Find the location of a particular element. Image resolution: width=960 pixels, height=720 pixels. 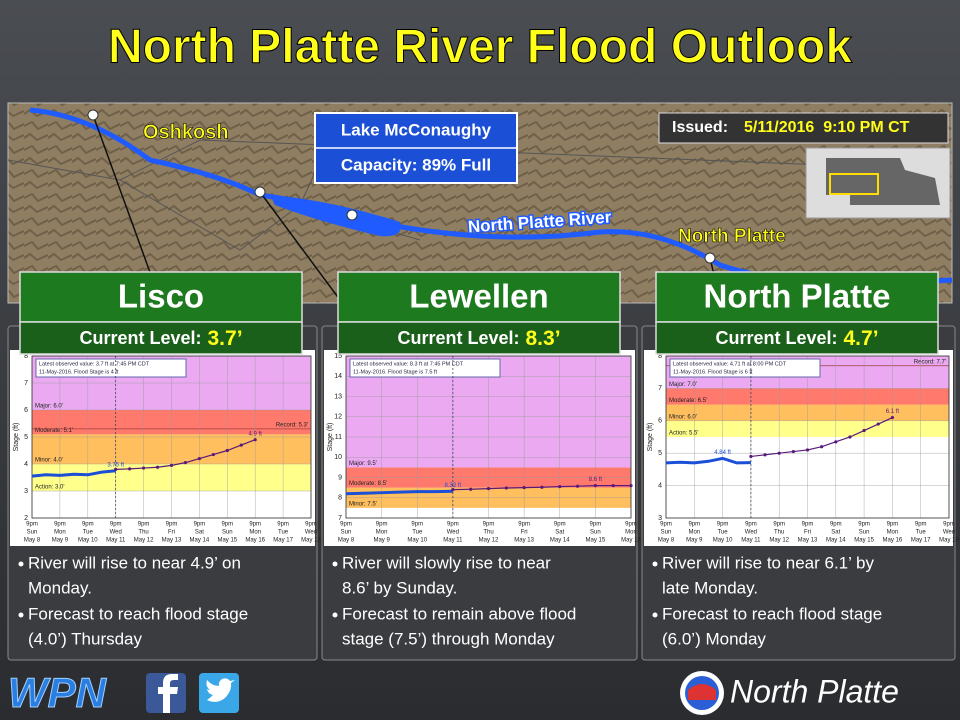

level-value: 8.3’ is located at coordinates (543, 338).